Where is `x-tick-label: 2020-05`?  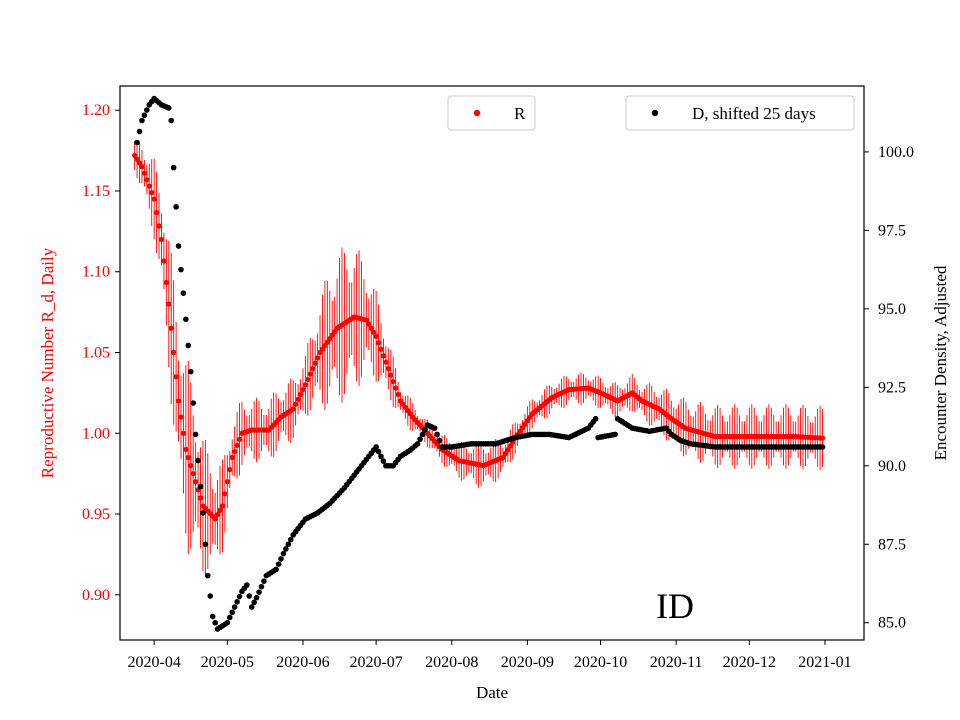 x-tick-label: 2020-05 is located at coordinates (227, 662).